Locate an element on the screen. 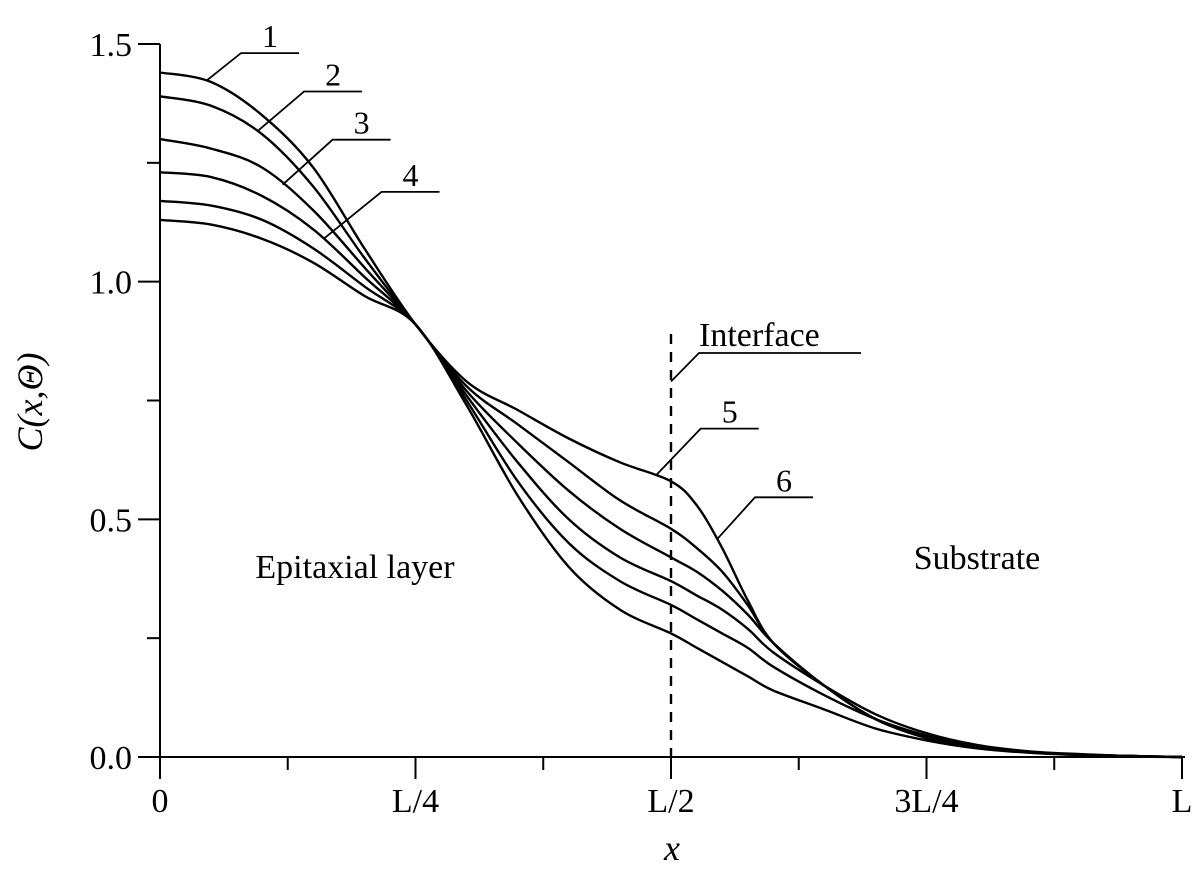 Image resolution: width=1195 pixels, height=871 pixels. series-label-1: 1 is located at coordinates (270, 36).